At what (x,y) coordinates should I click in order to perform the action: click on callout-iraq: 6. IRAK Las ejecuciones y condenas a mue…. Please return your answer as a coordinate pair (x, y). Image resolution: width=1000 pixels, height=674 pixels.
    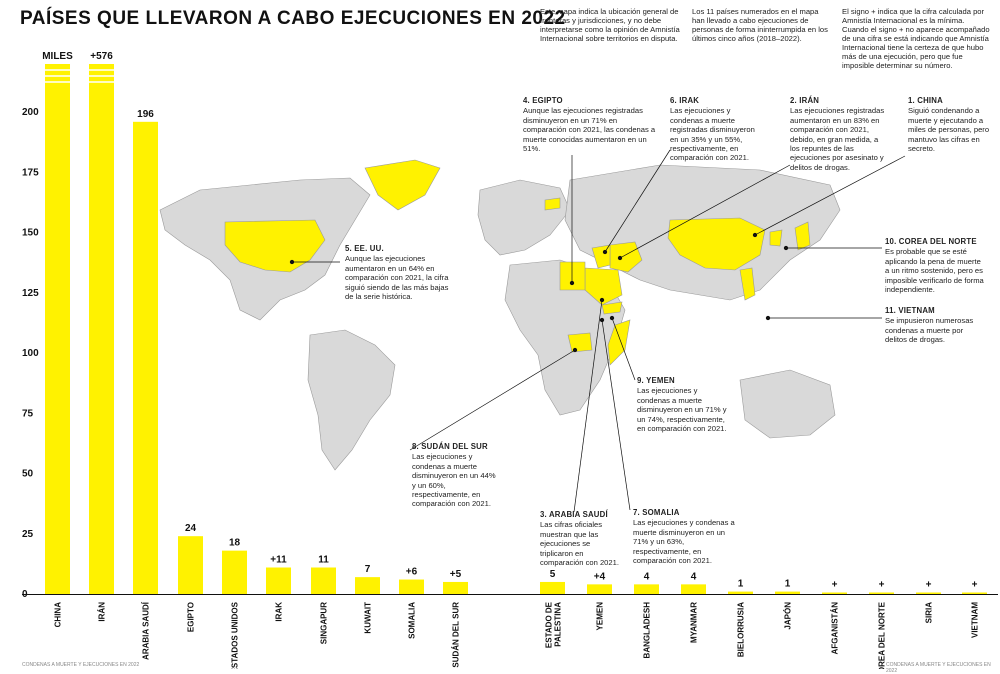
    Looking at the image, I should click on (717, 129).